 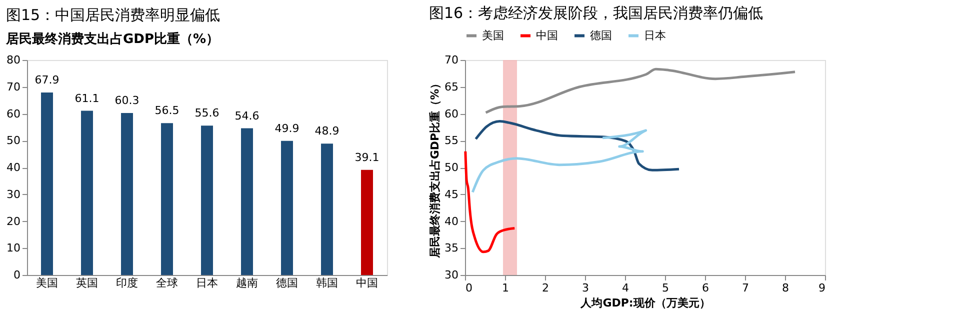 I want to click on data-label: 56.5, so click(x=167, y=111).